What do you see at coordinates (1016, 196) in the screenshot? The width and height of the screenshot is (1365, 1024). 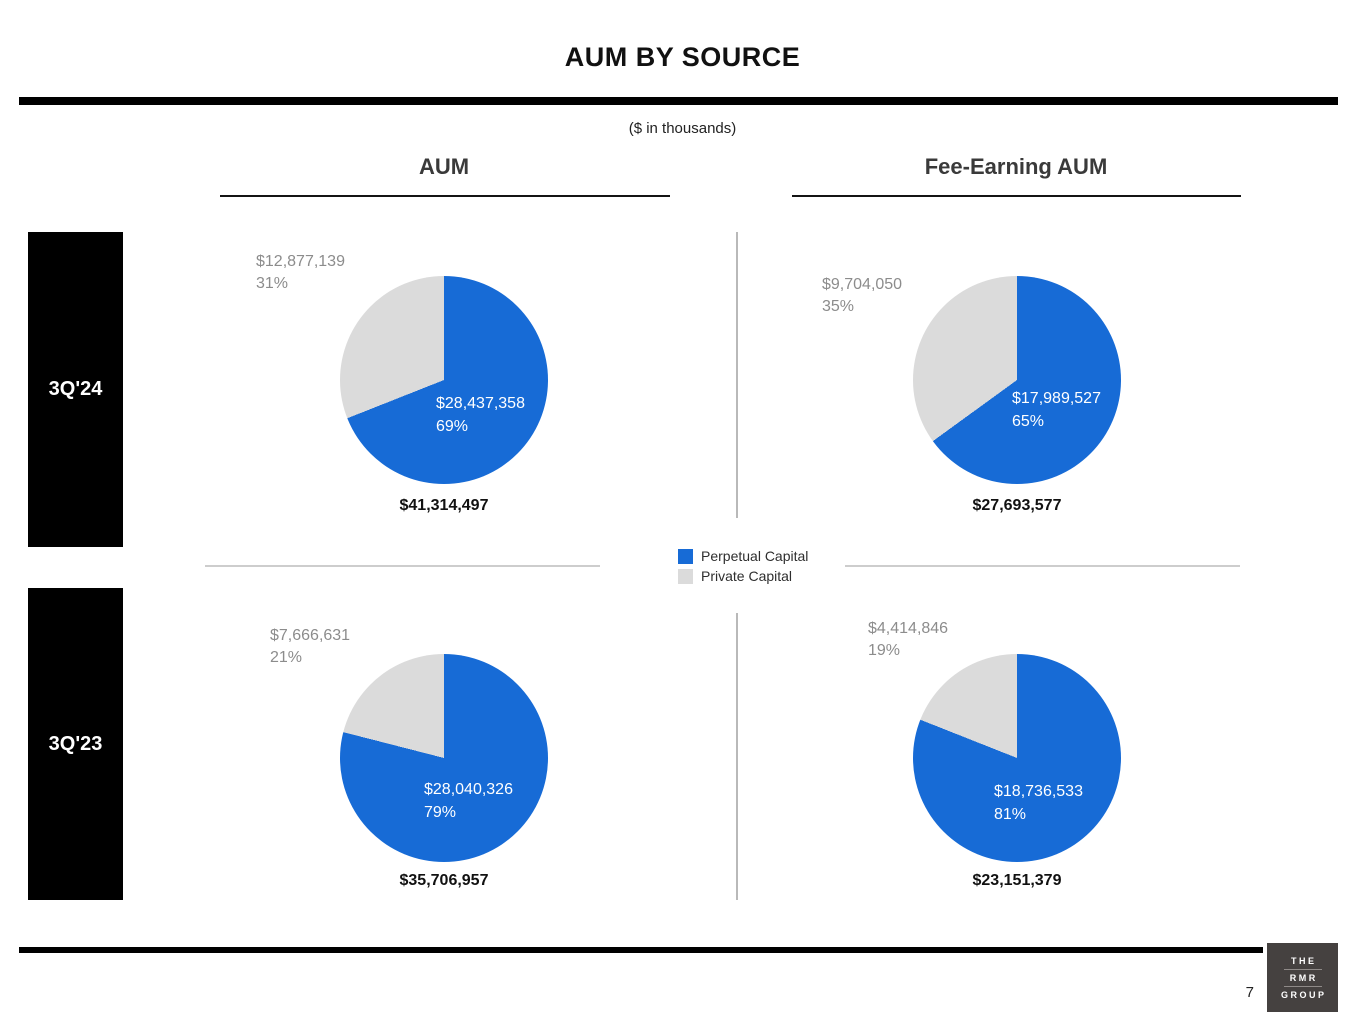 I see `column-underline-fee-earning-aum` at bounding box center [1016, 196].